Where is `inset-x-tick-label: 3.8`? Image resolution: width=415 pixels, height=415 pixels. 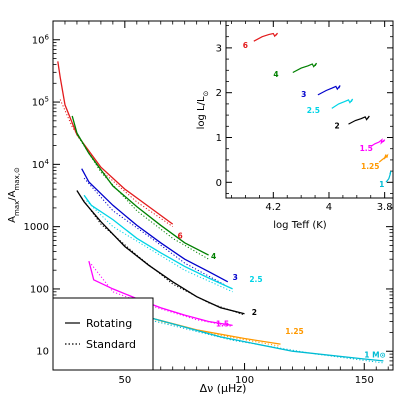
inset-x-tick-label: 3.8 is located at coordinates (385, 207).